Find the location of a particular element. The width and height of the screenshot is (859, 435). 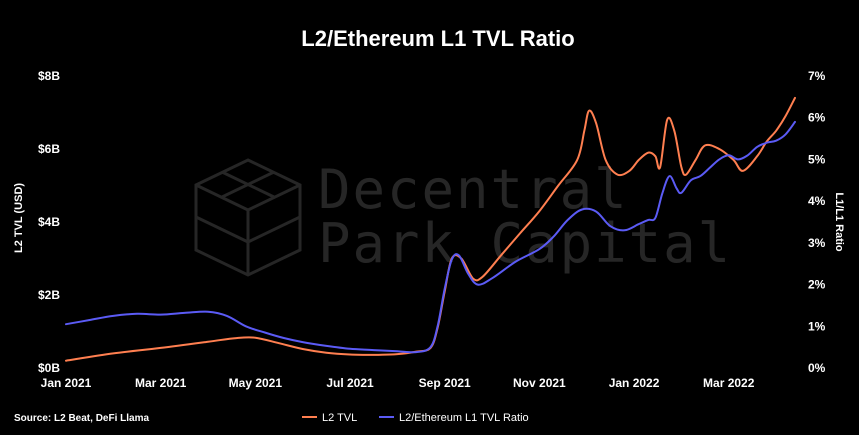

y-right-tick-label: 0% is located at coordinates (817, 368).